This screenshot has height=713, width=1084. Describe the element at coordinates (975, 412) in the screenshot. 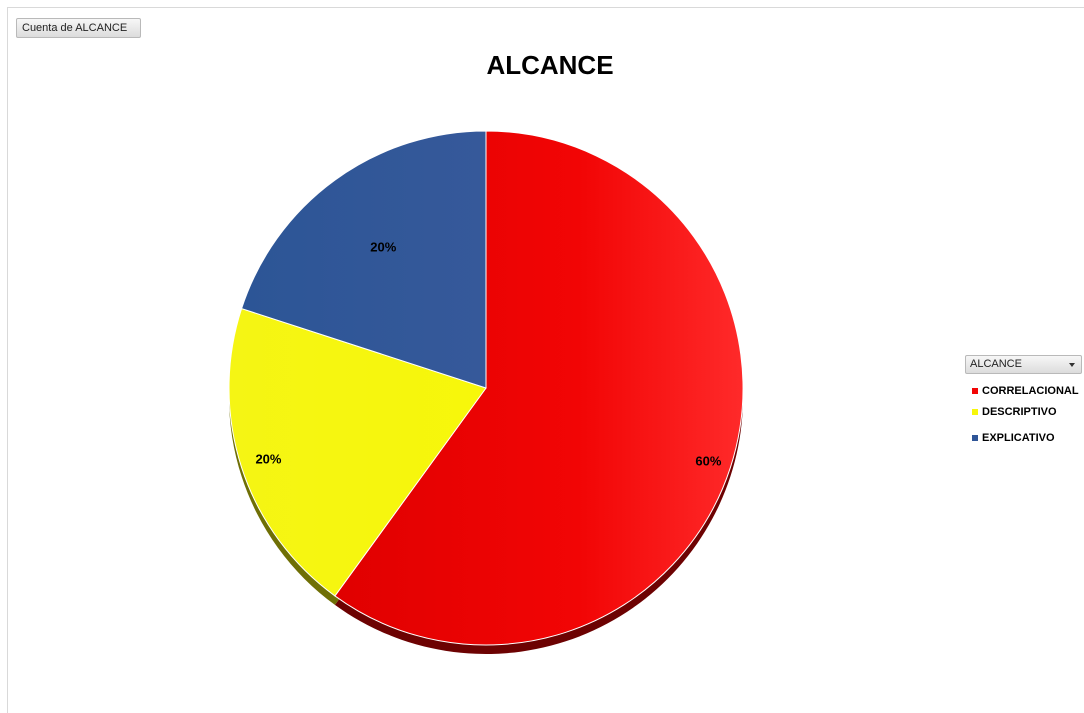

I see `legend-swatch-descriptivo` at that location.